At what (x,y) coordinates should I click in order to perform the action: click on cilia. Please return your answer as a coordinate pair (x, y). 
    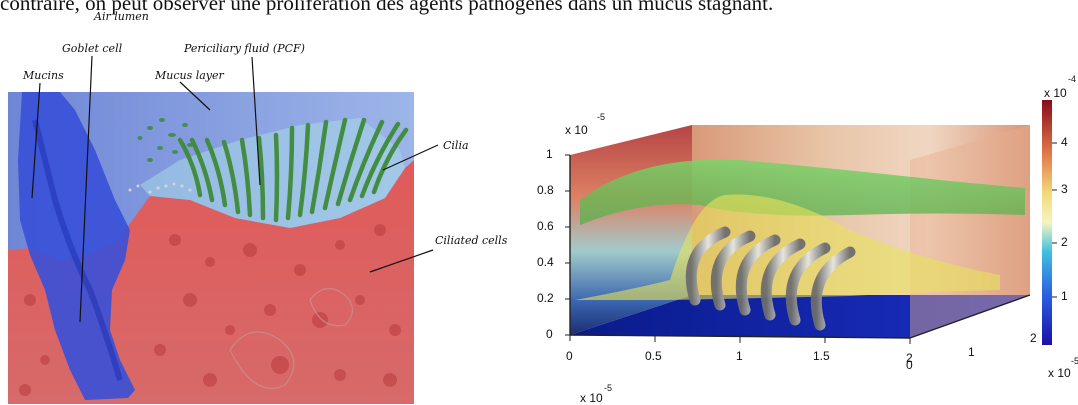
    Looking at the image, I should click on (293, 170).